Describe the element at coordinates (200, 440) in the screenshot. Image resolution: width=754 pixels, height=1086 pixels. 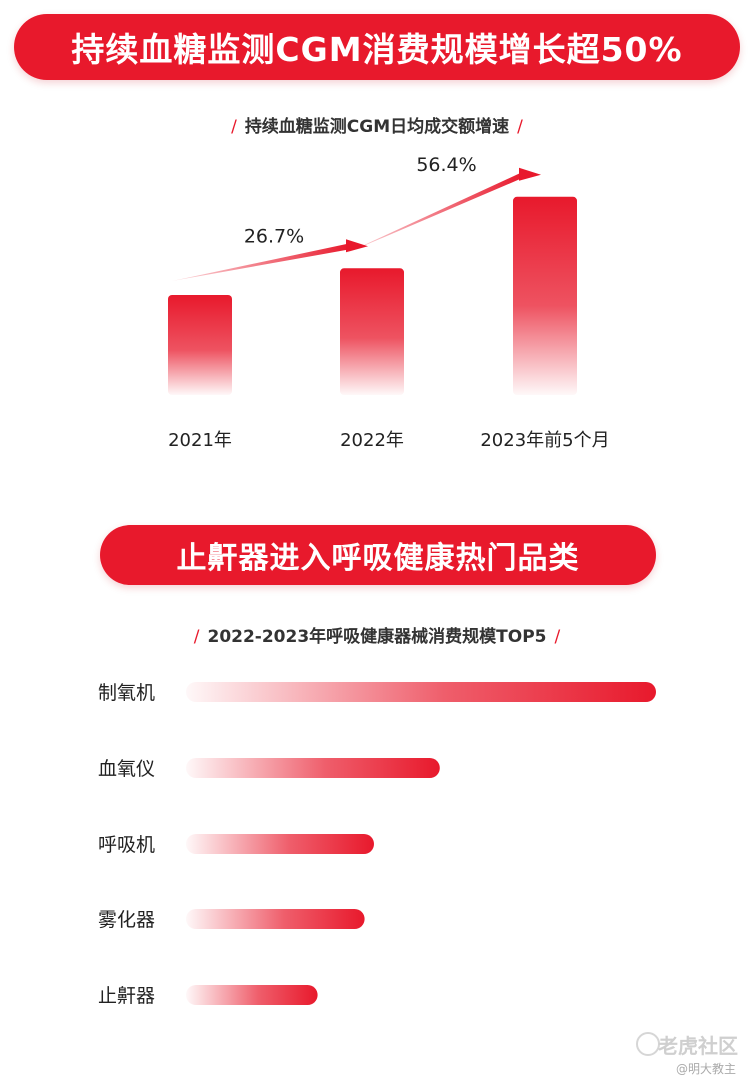
I see `x-tick-label-0: 2021年` at that location.